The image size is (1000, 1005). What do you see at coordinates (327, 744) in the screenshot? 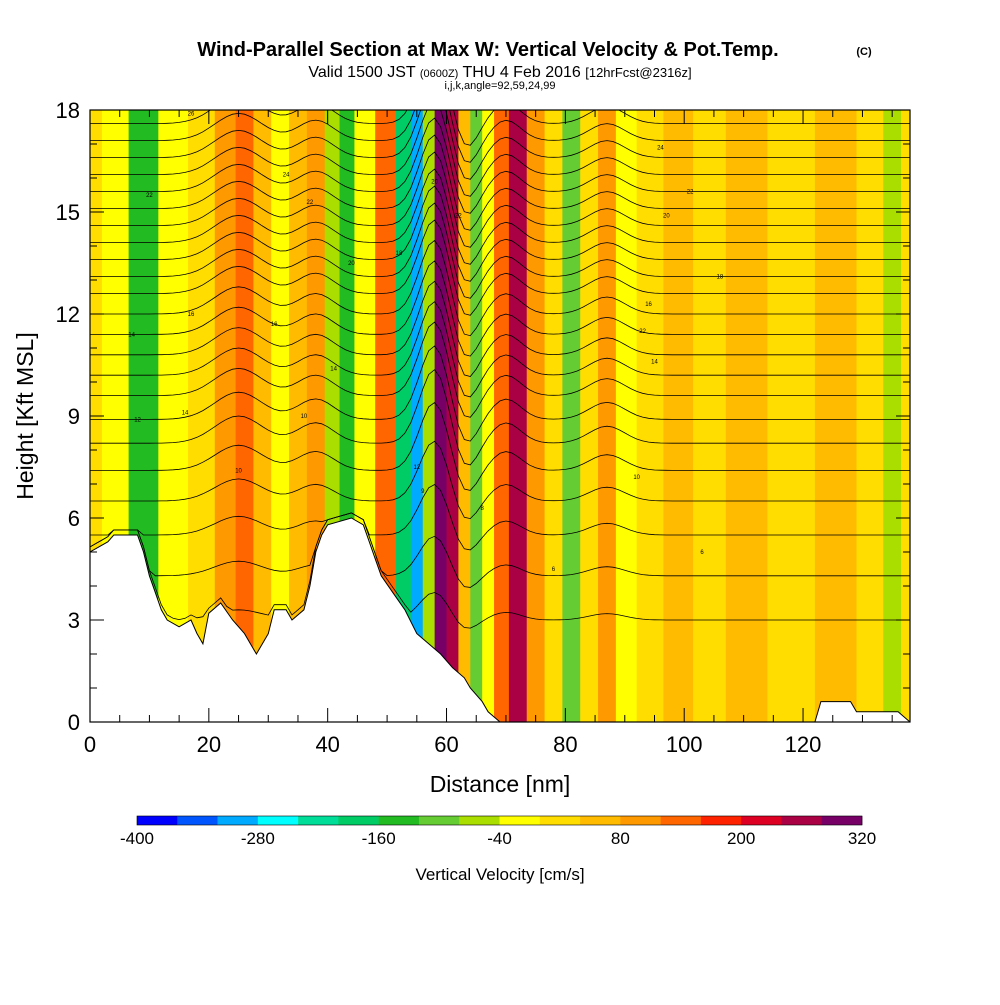
I see `x-tick-label: 40` at bounding box center [327, 744].